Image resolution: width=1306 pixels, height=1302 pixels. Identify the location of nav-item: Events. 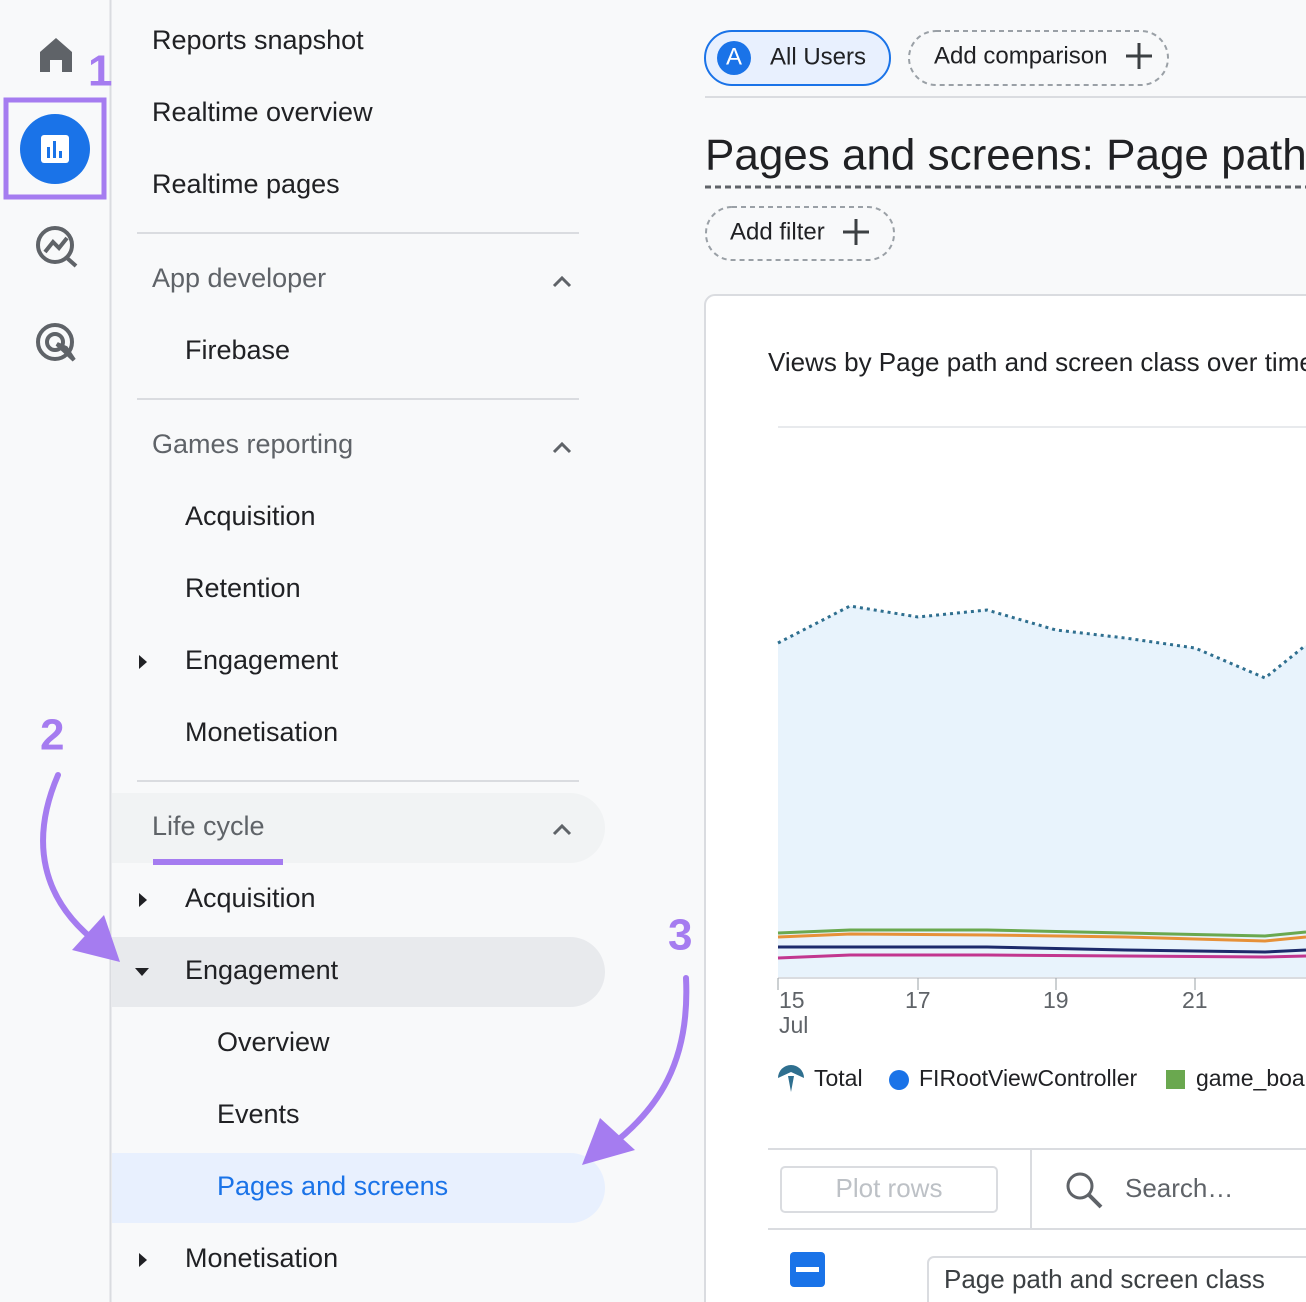
(258, 1114).